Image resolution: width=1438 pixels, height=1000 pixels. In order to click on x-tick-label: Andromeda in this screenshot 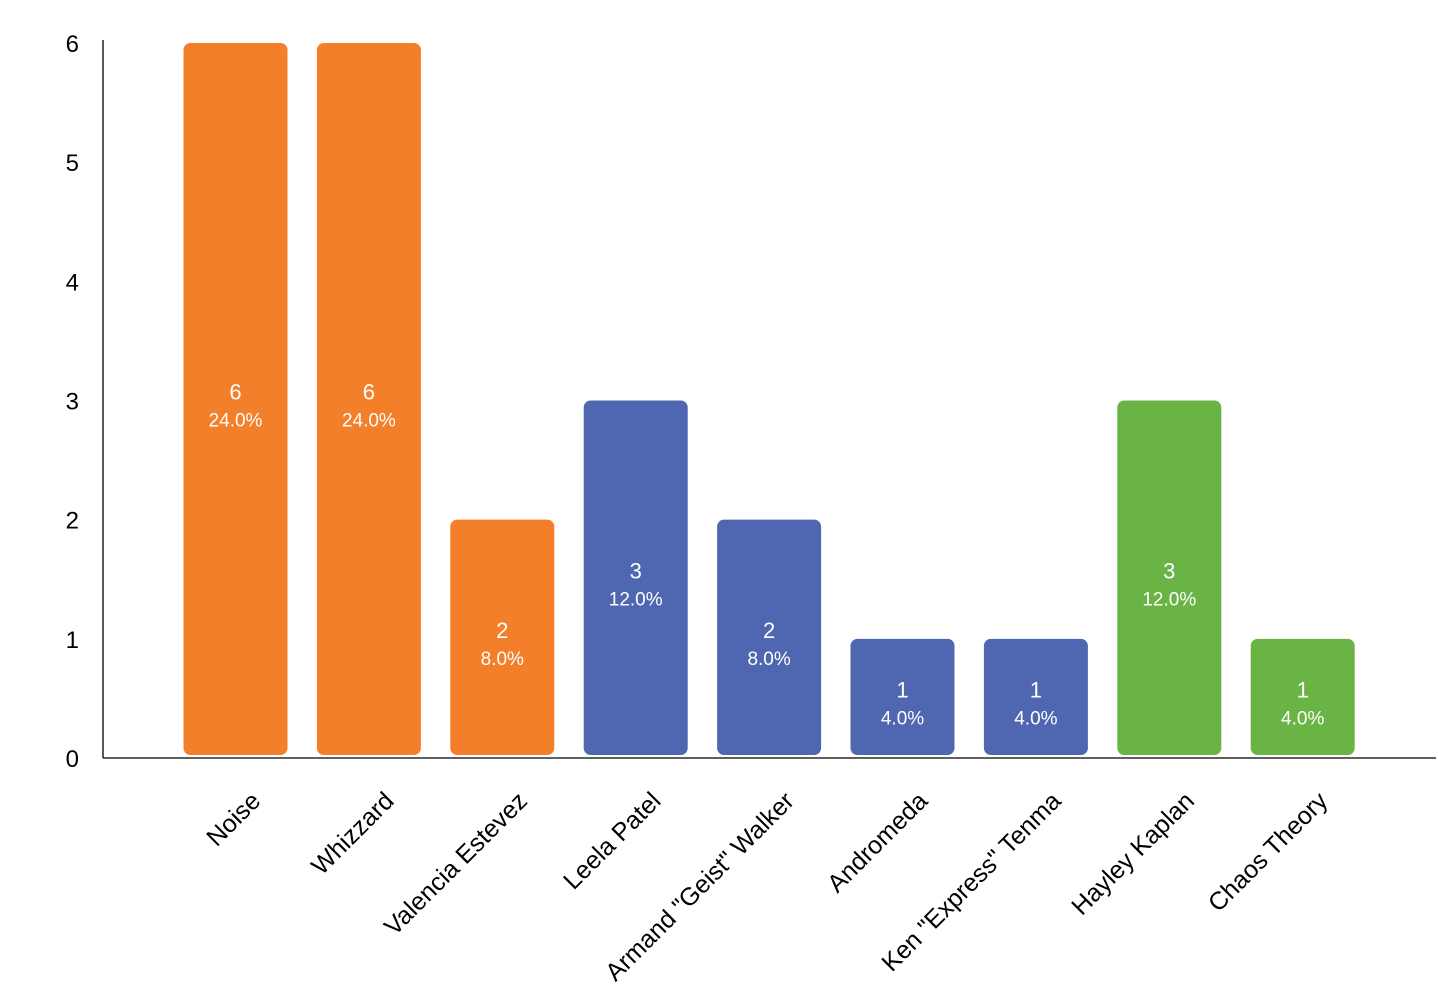, I will do `click(877, 842)`.